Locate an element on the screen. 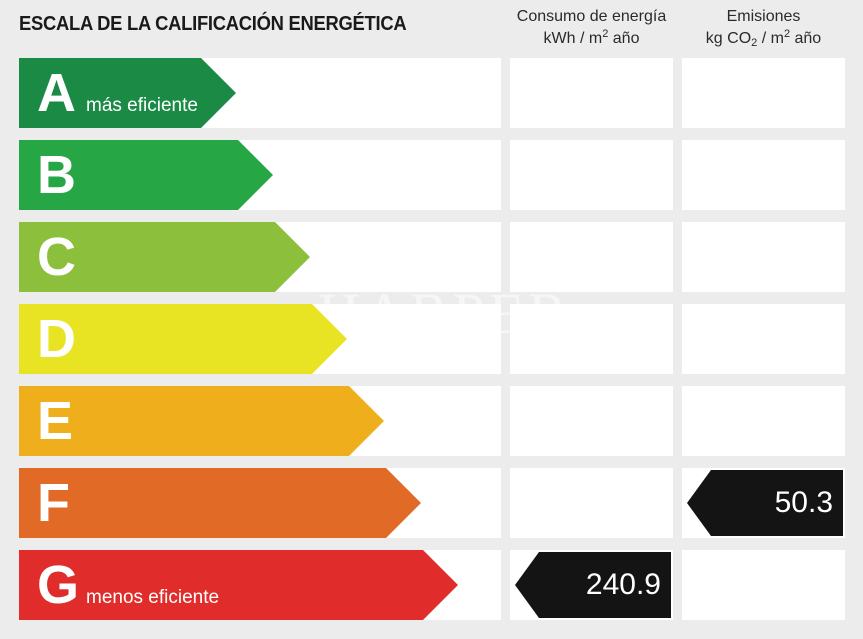 This screenshot has height=639, width=863. consumption-marker-value: 240.9 is located at coordinates (623, 584).